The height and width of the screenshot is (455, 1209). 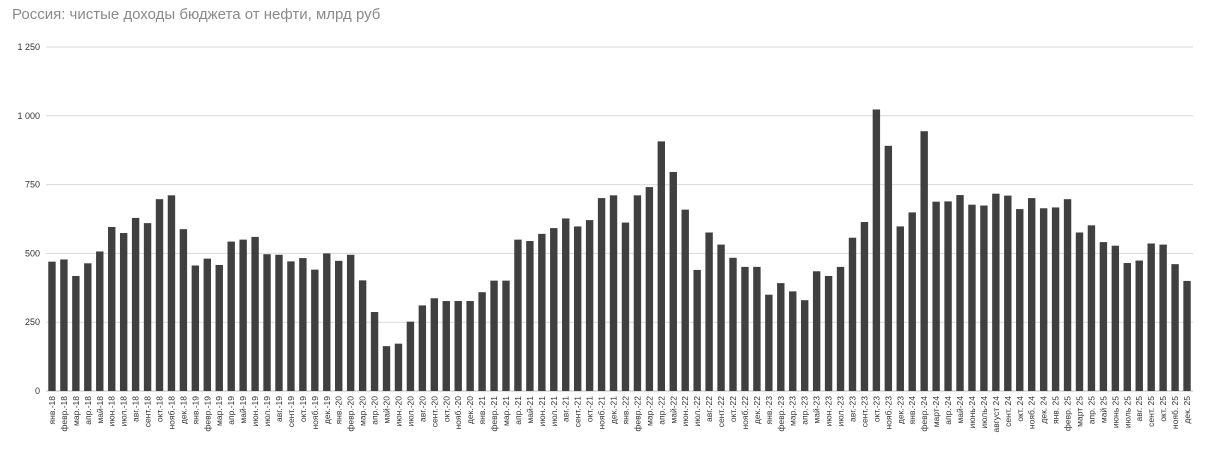 I want to click on y-tick-label: 1 000, so click(x=28, y=116).